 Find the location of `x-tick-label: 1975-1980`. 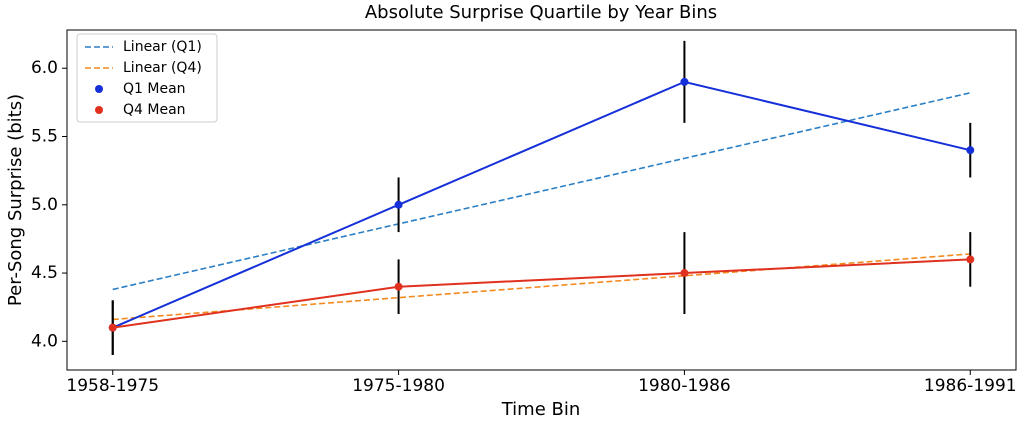

x-tick-label: 1975-1980 is located at coordinates (398, 386).